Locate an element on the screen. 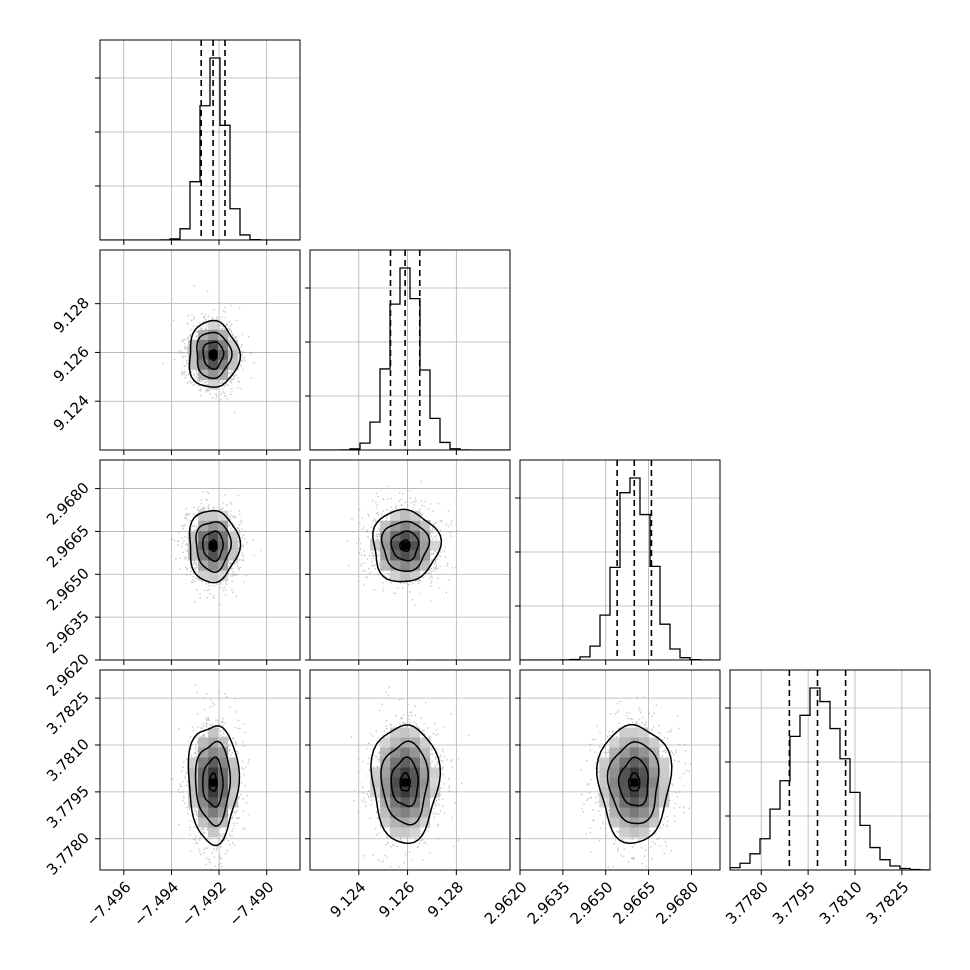  y-tick-label-p3-1: 3.7795 is located at coordinates (68, 807).